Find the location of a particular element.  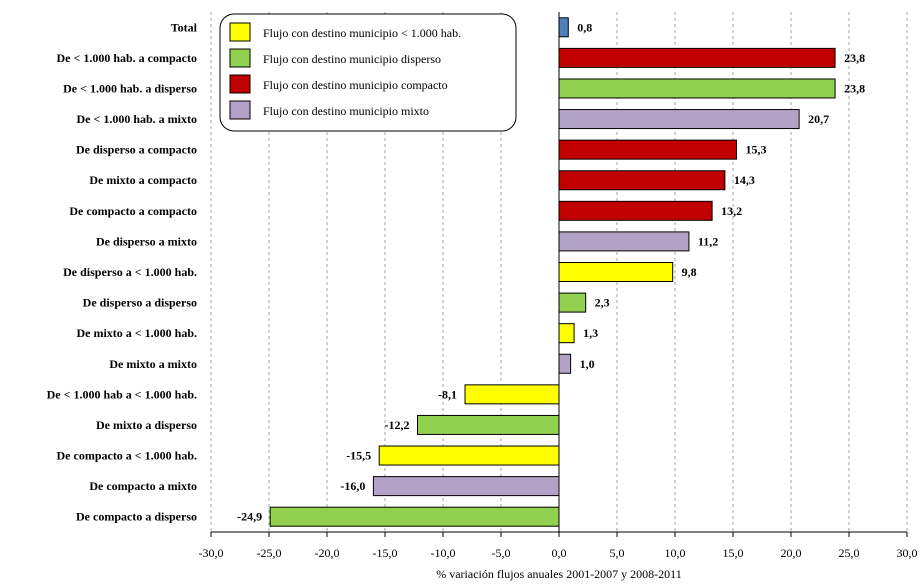

legend-label: Flujo con destino municipio compacto is located at coordinates (355, 85).